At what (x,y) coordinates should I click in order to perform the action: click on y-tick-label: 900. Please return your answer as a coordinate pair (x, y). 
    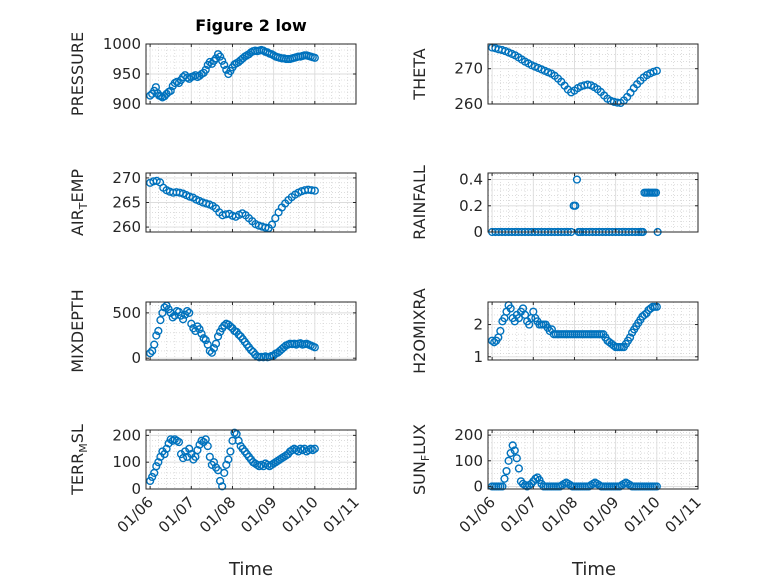
    Looking at the image, I should click on (126, 104).